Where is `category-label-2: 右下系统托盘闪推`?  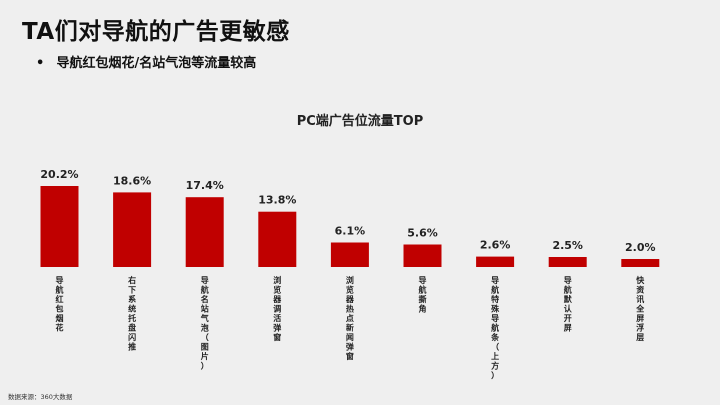 category-label-2: 右下系统托盘闪推 is located at coordinates (131, 313).